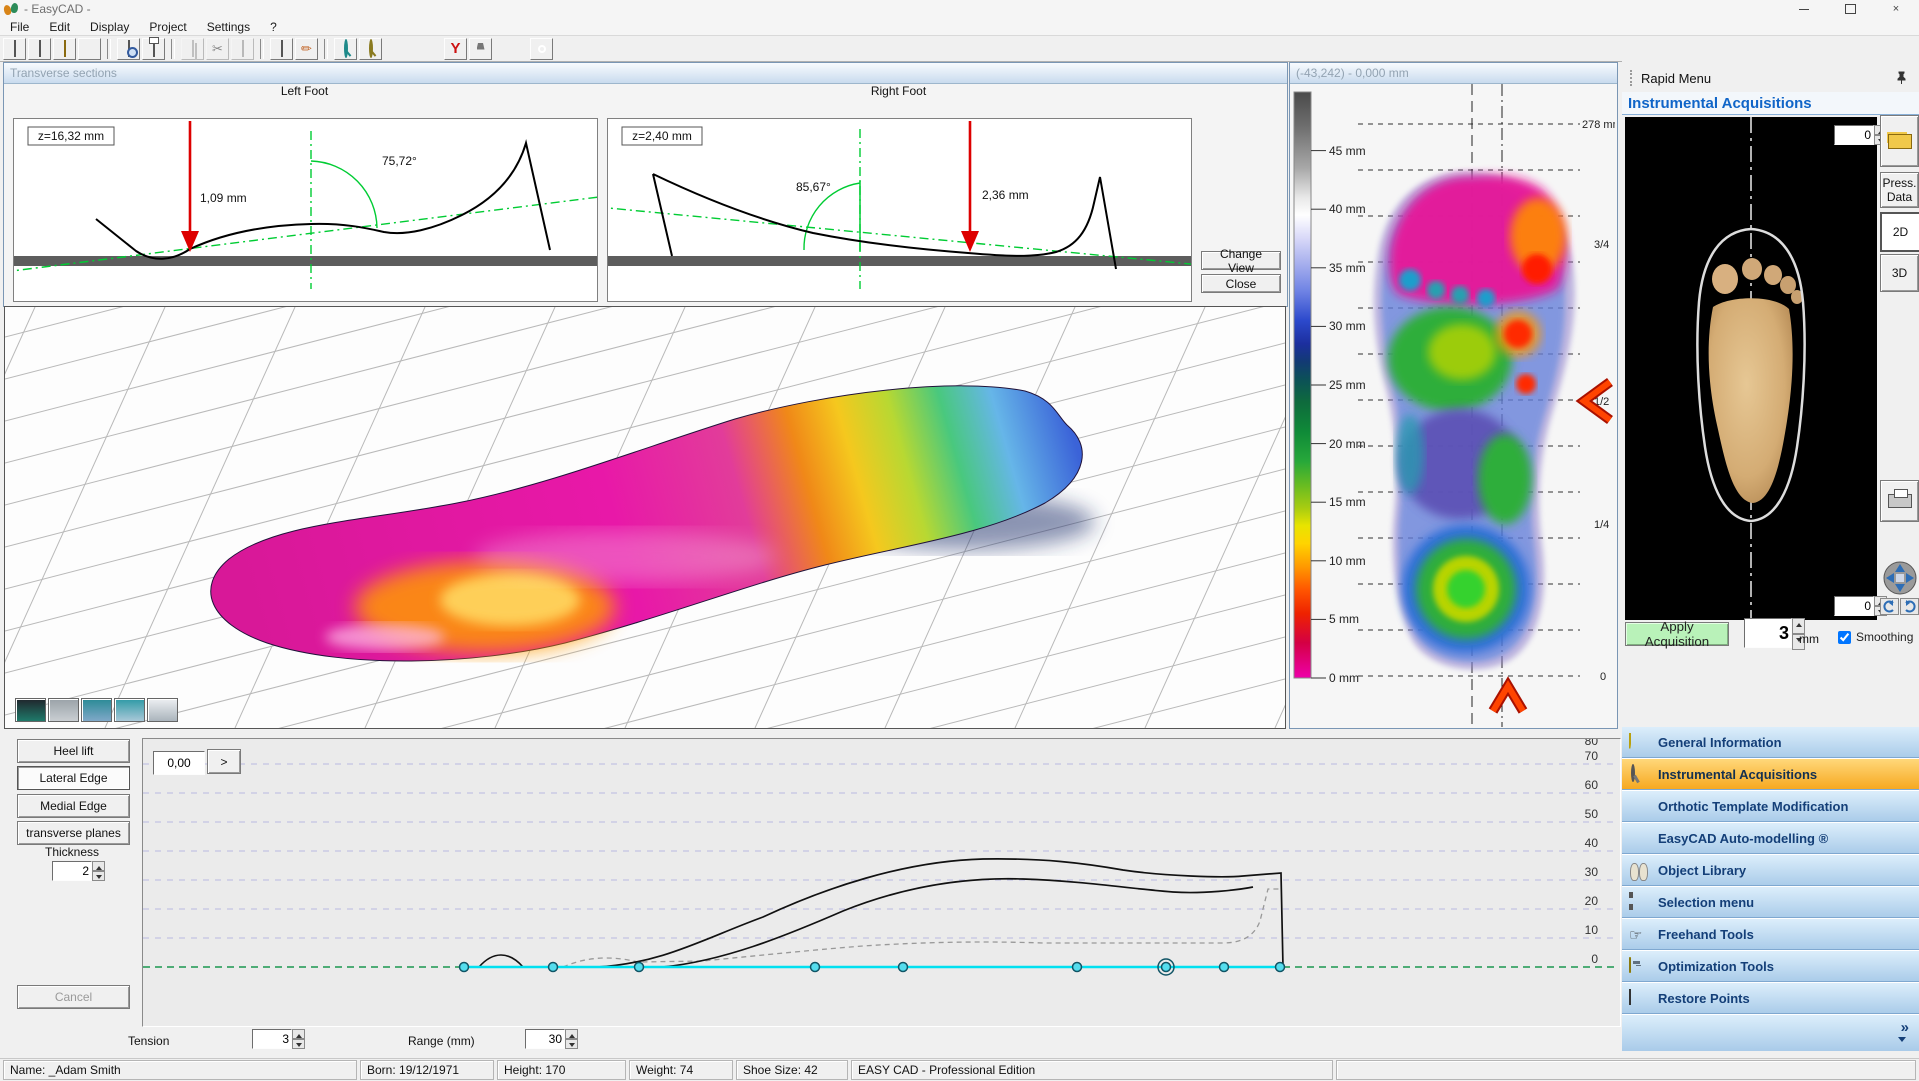 This screenshot has height=1081, width=1919. Describe the element at coordinates (73, 833) in the screenshot. I see `transverse-planes-button: transverse planes` at that location.